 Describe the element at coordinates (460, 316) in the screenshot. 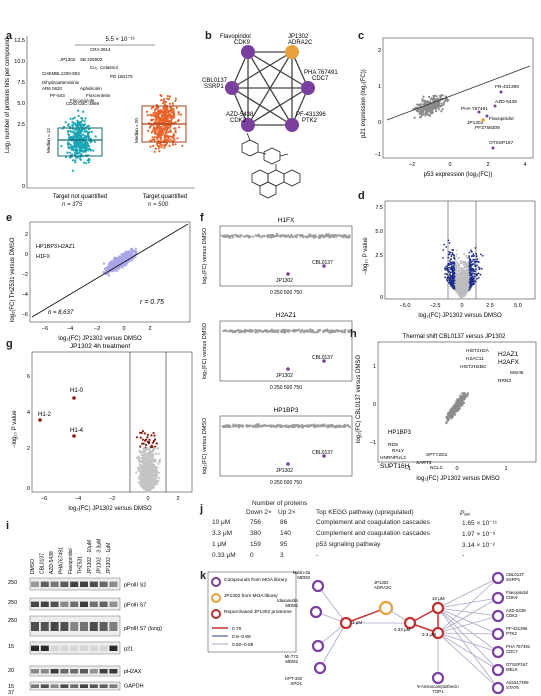

I see `panel-d-xlabel: log₂(FC) JP1302 versus DMSO` at that location.